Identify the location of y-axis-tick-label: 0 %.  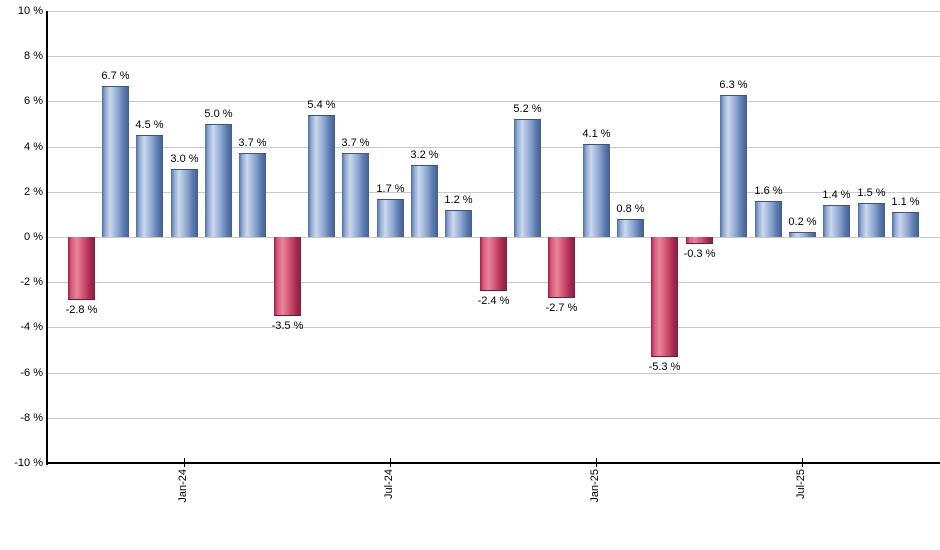
(33, 237).